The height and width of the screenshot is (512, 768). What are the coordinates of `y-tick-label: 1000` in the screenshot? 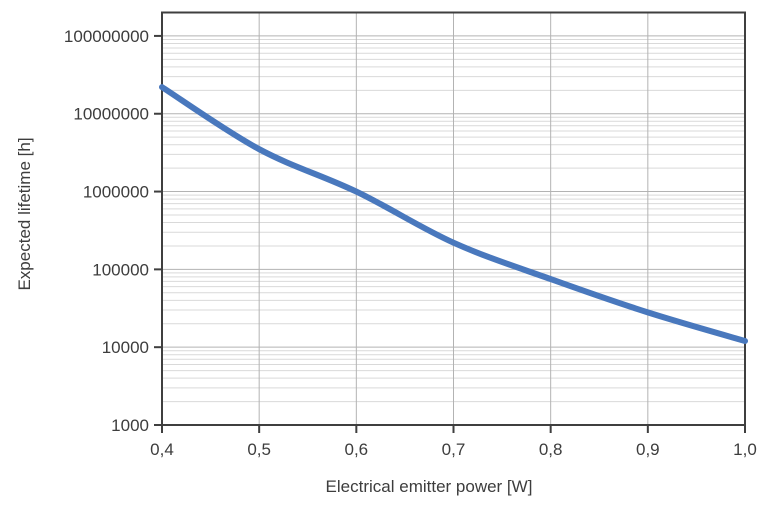 It's located at (130, 425).